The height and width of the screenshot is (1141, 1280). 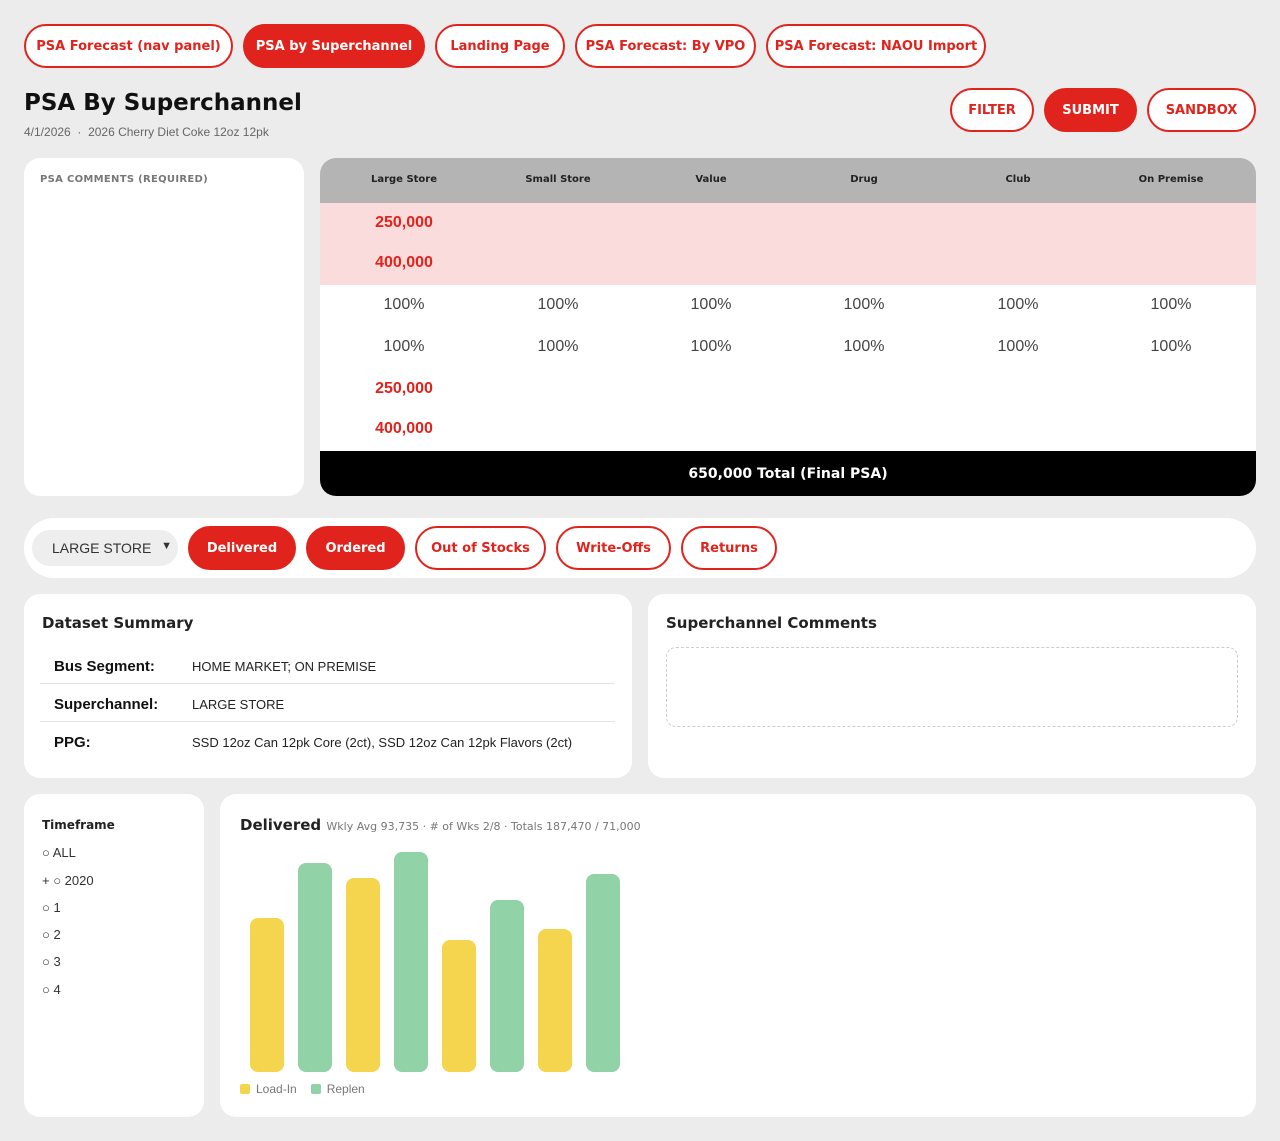 What do you see at coordinates (118, 623) in the screenshot?
I see `dataset-summary-title: Dataset Summary` at bounding box center [118, 623].